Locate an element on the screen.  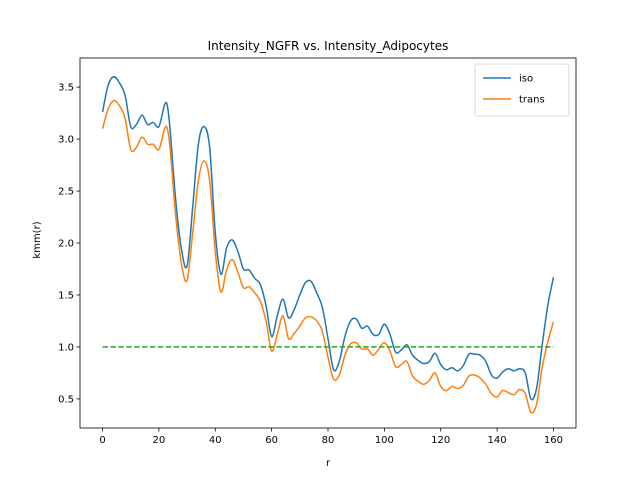
x-tick-label: 160 is located at coordinates (553, 440).